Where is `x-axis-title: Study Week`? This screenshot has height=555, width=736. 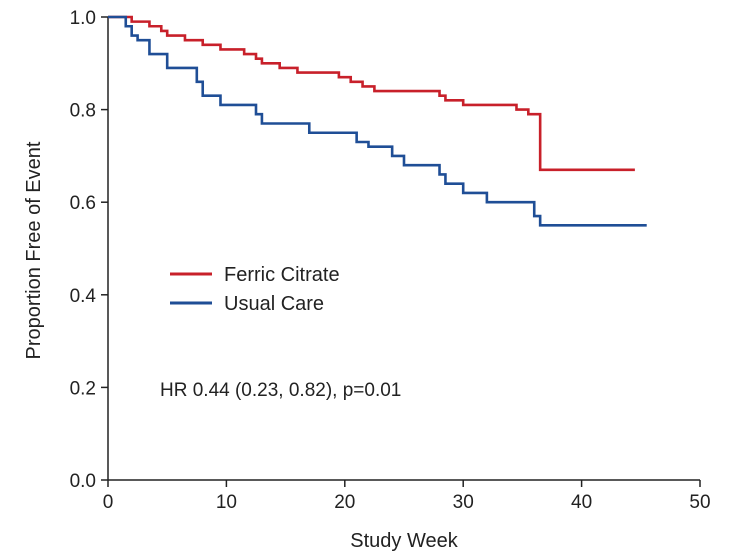
x-axis-title: Study Week is located at coordinates (404, 541).